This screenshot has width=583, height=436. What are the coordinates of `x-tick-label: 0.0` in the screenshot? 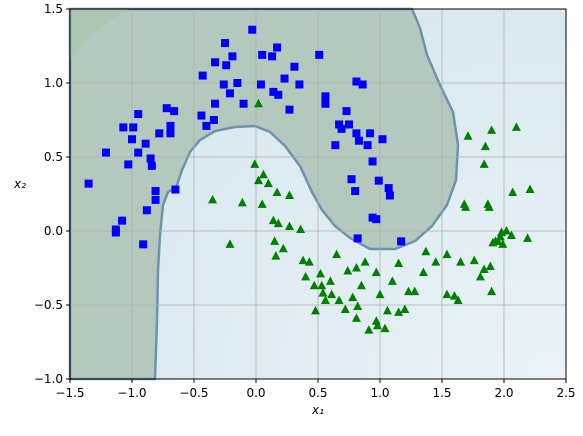 It's located at (255, 393).